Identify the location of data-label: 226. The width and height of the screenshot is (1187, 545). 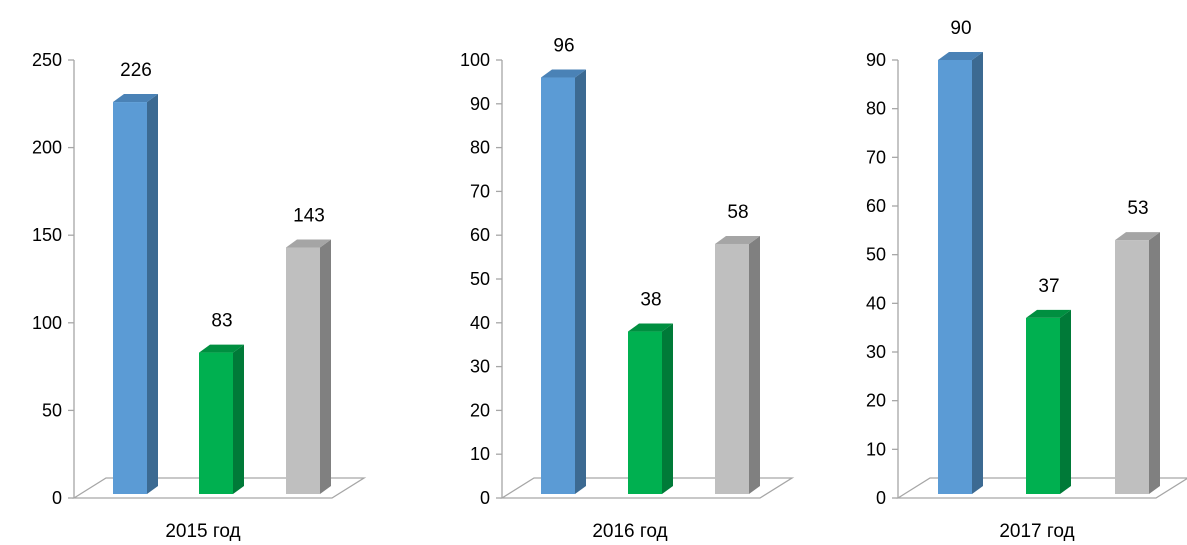
(136, 70).